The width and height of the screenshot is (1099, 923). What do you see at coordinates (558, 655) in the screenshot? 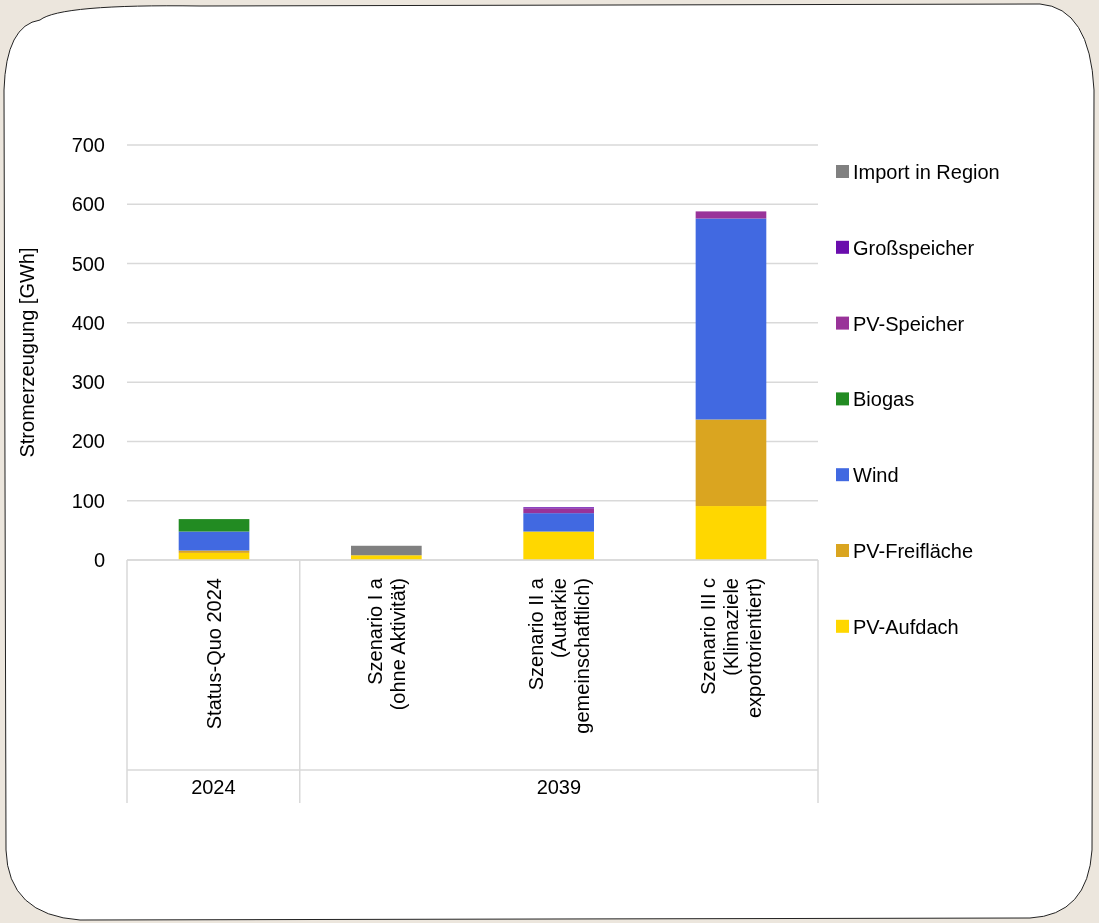
I see `x-tick-label: Szenario II a (Autarkie gemeinschaftlich)` at bounding box center [558, 655].